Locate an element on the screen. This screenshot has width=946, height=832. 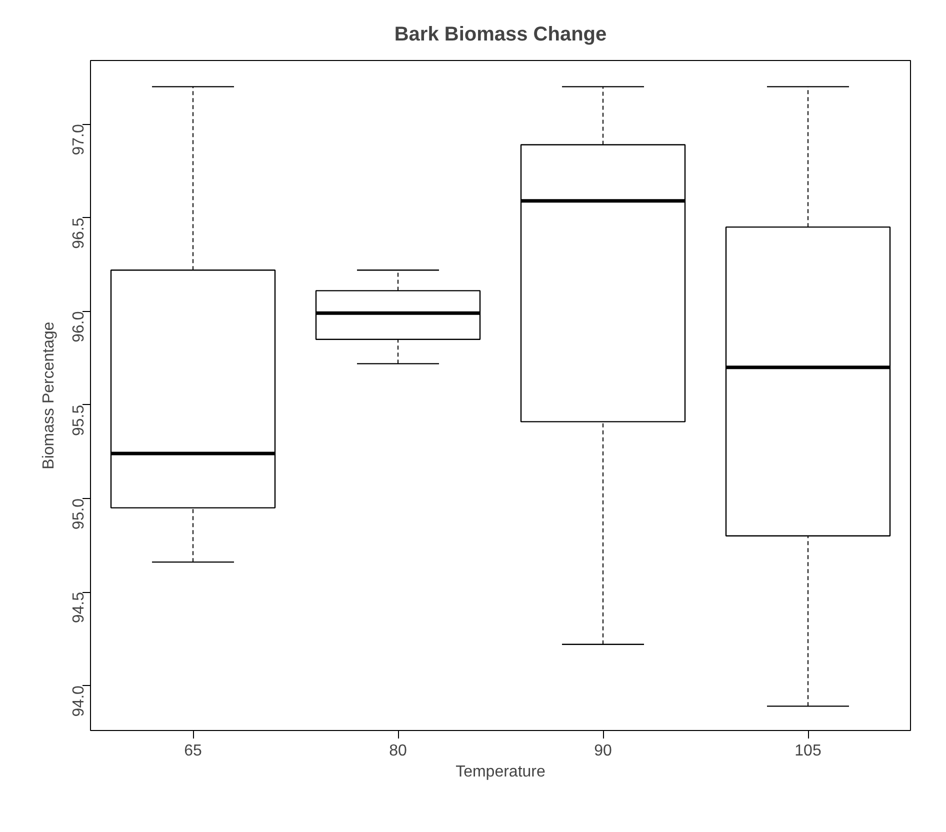
x-axis-title: Temperature is located at coordinates (501, 772).